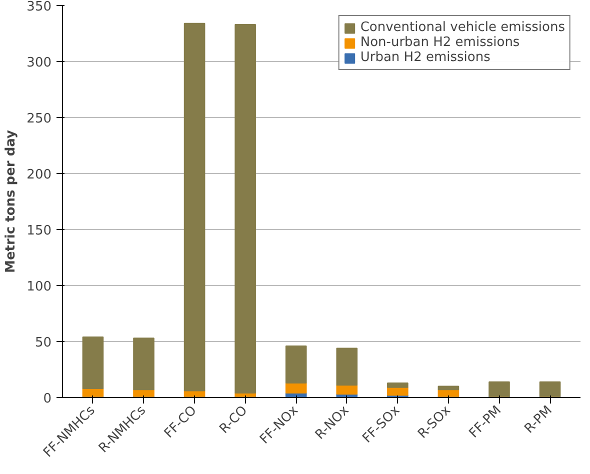 The height and width of the screenshot is (474, 590). What do you see at coordinates (39, 287) in the screenshot?
I see `y-tick-label: 100` at bounding box center [39, 287].